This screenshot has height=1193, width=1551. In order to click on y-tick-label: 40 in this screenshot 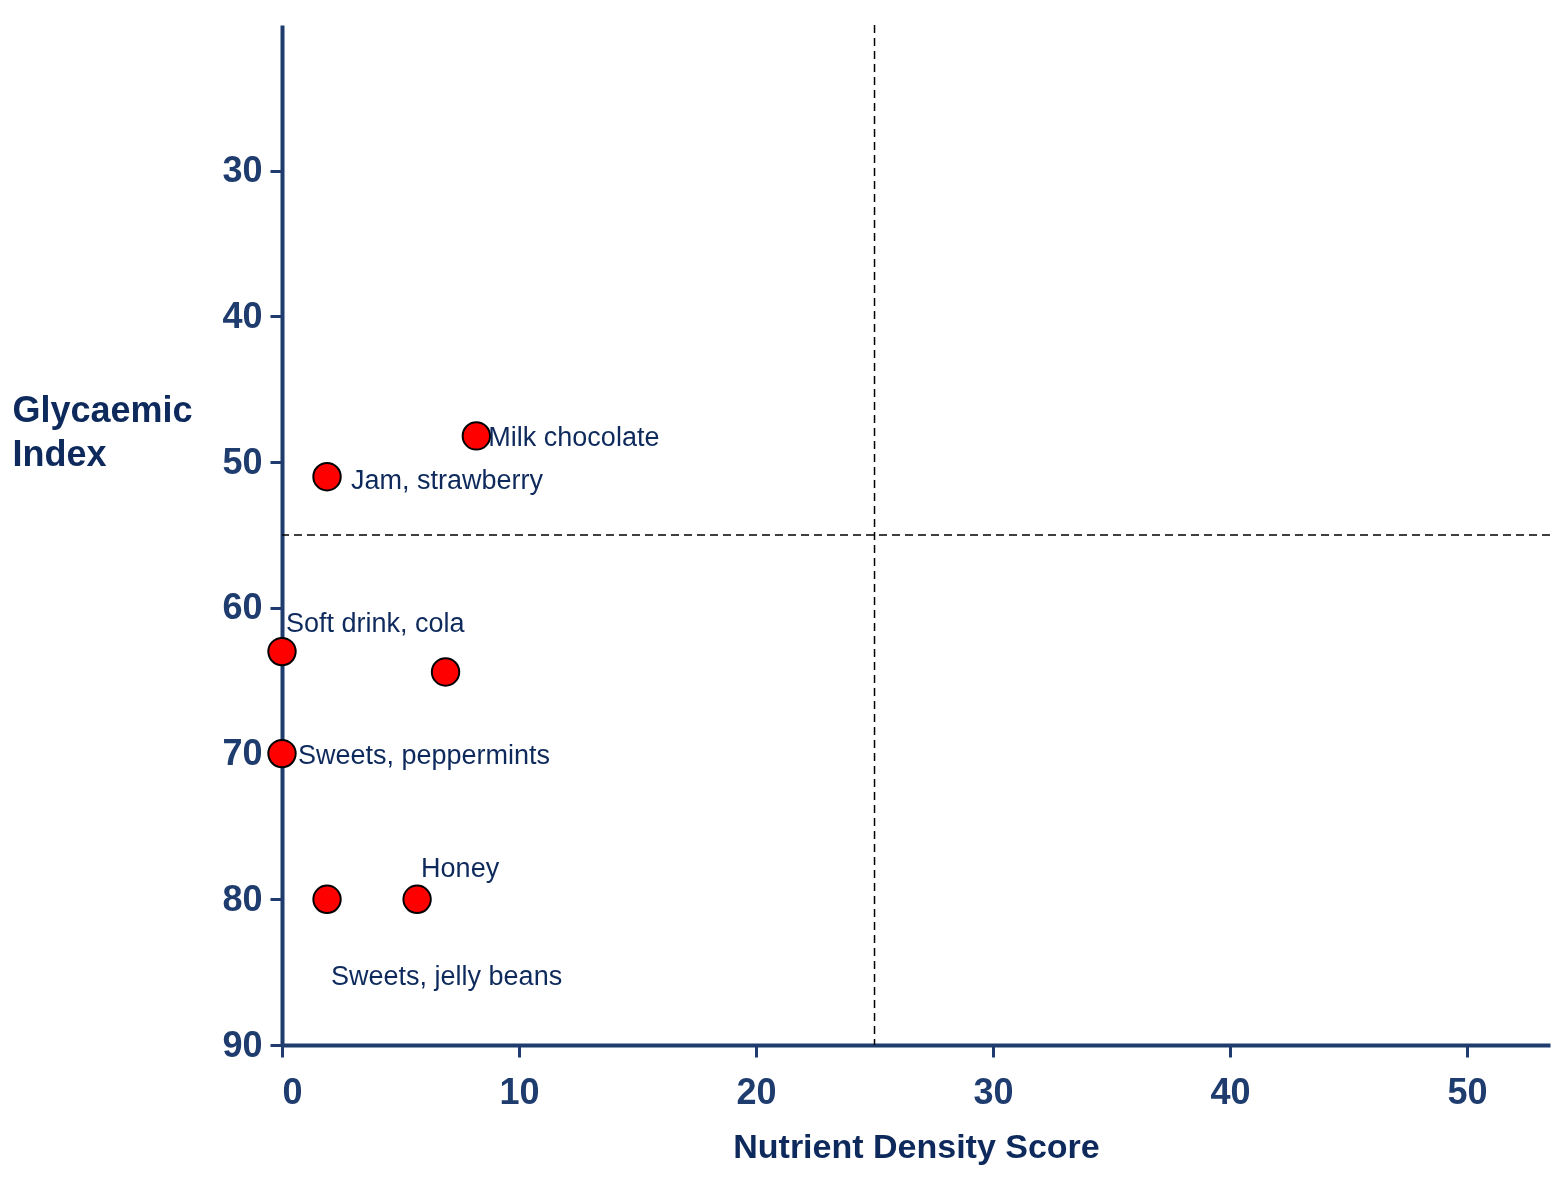, I will do `click(242, 315)`.